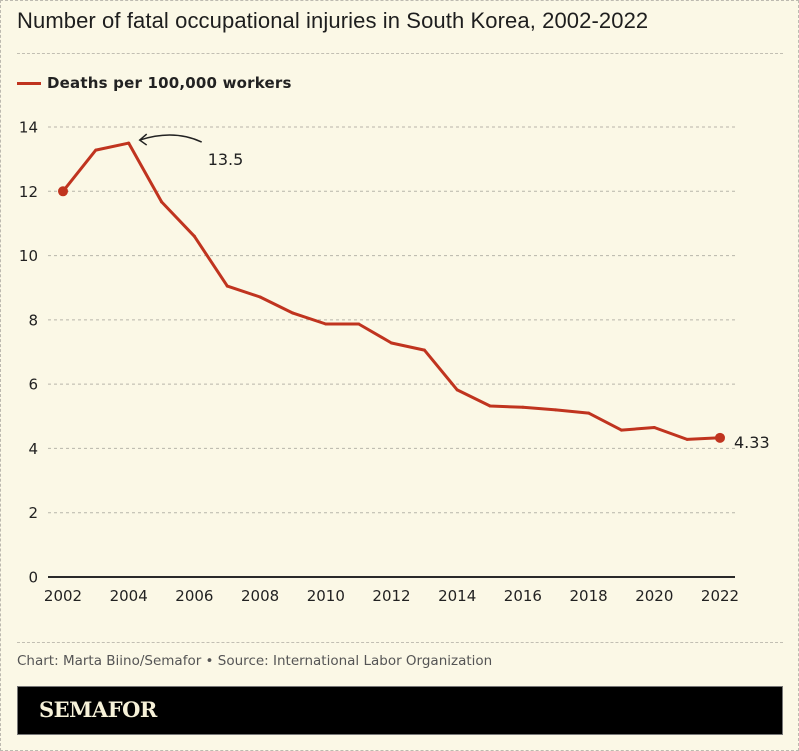 This screenshot has height=751, width=799. I want to click on y-tick-label-10: 10, so click(28, 256).